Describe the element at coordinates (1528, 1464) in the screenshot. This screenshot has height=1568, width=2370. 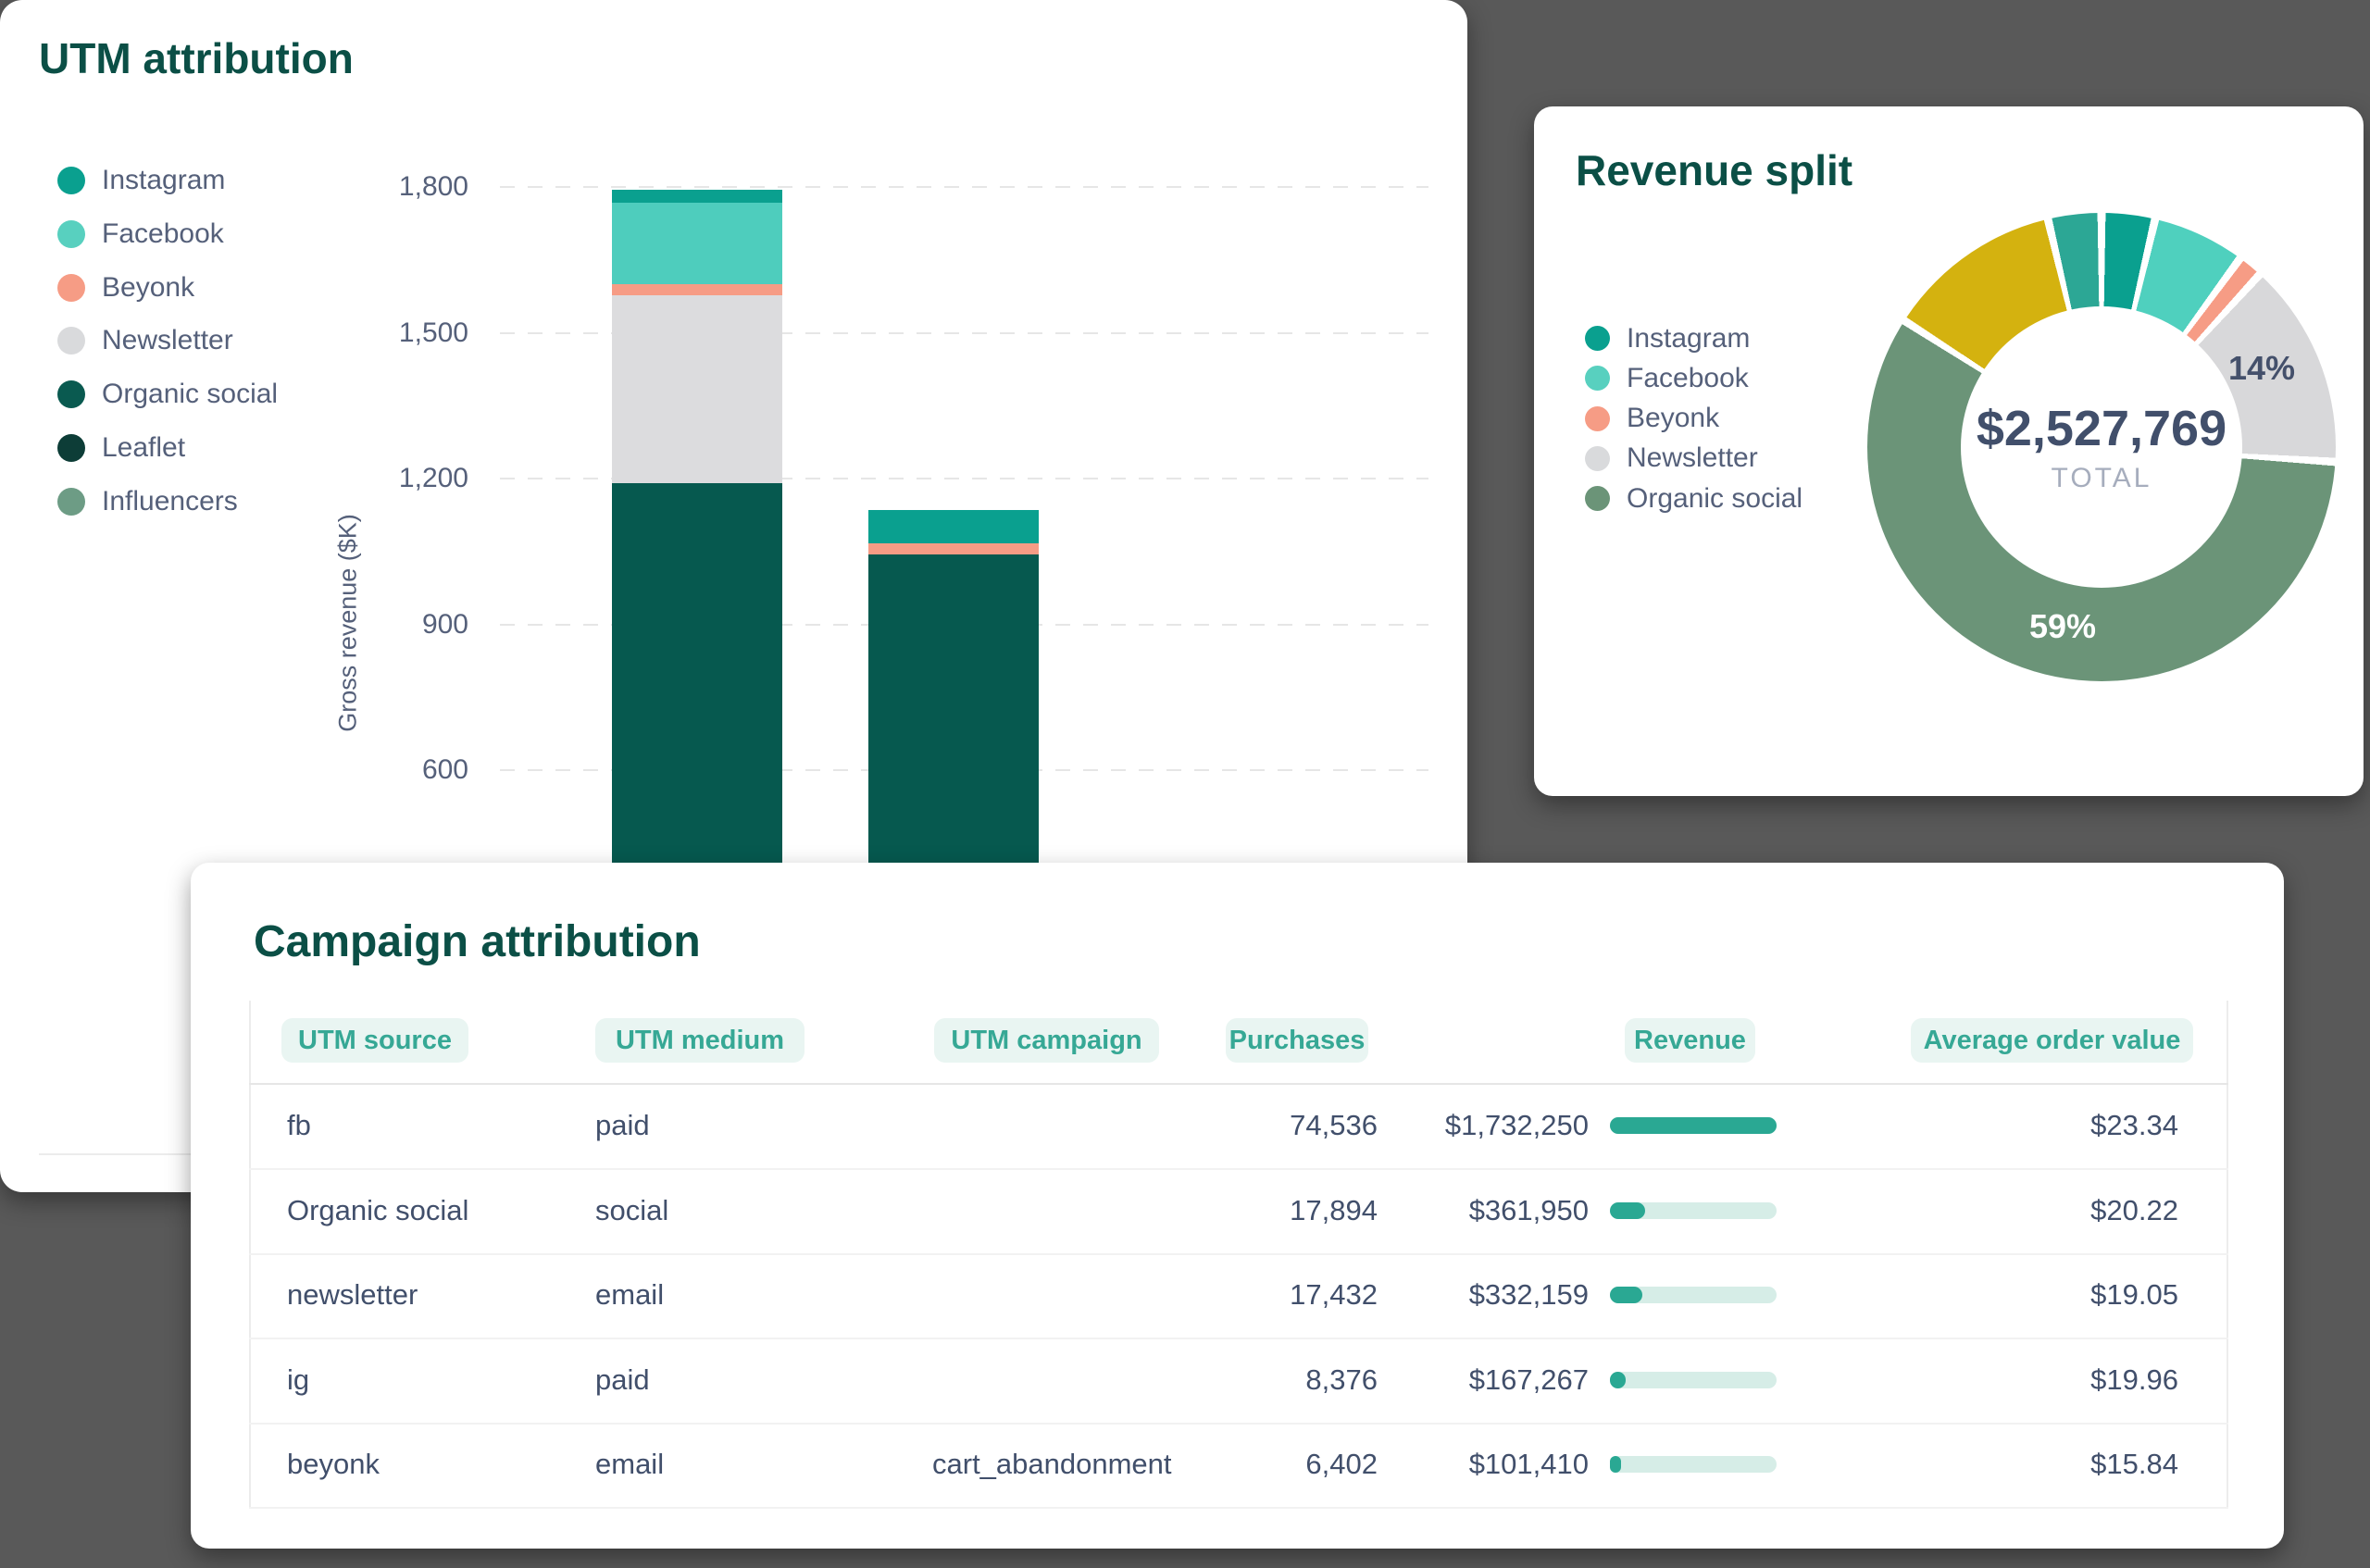
I see `cell-revenue: $101,410` at that location.